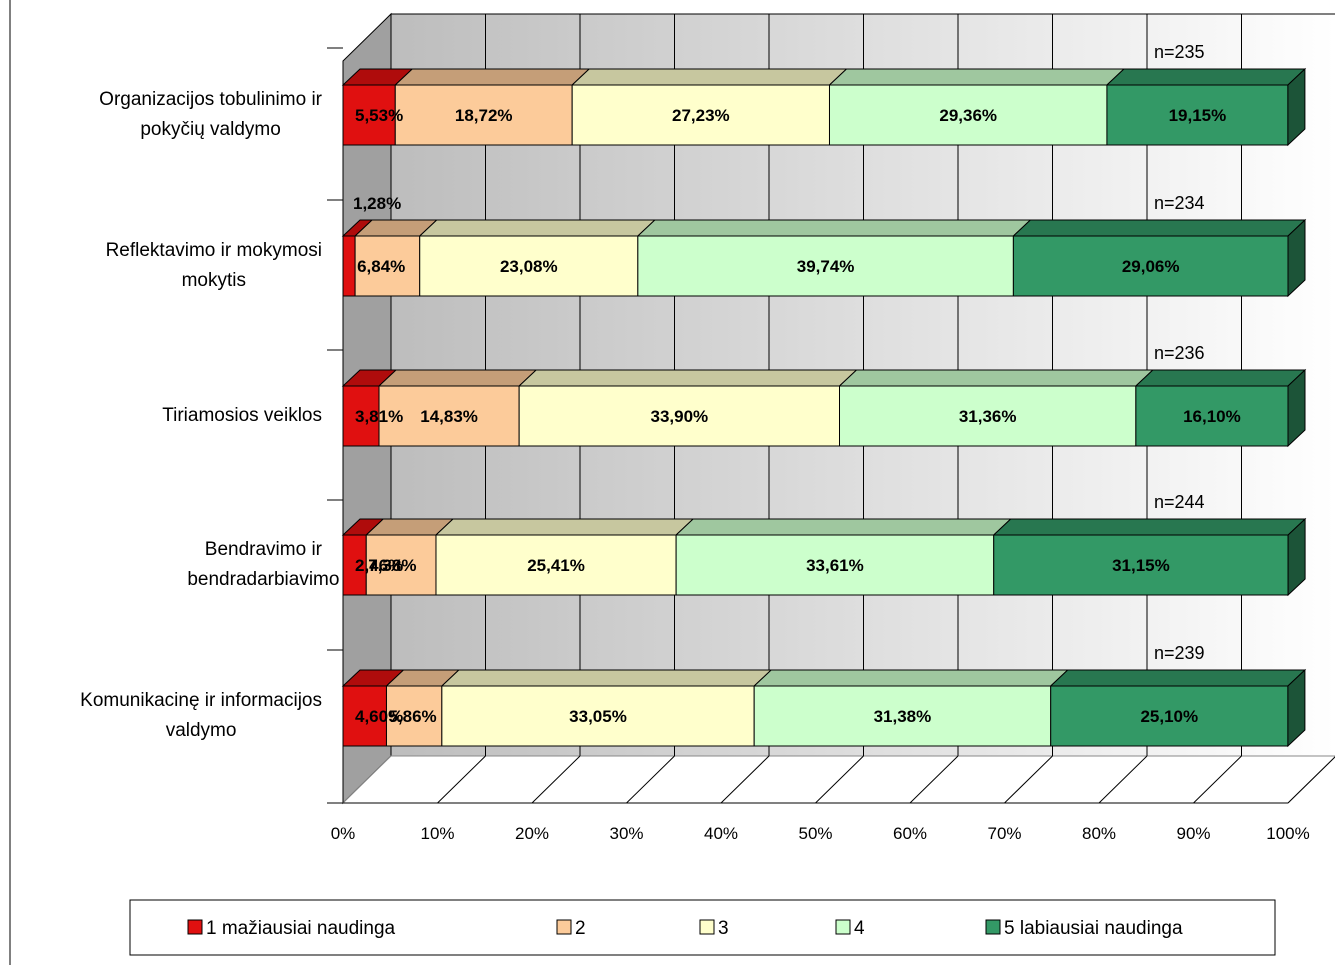 This screenshot has height=970, width=1335. I want to click on x-tick-label: 60%, so click(910, 833).